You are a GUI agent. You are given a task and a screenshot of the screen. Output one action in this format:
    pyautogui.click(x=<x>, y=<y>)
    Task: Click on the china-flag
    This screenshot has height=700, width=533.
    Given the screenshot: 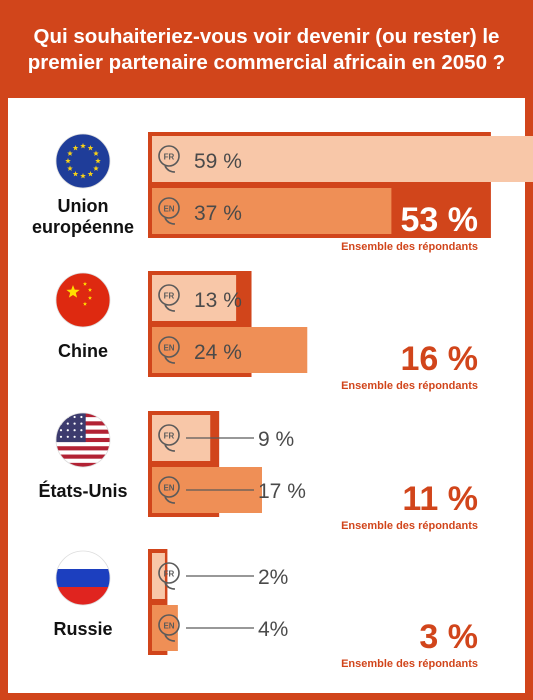 What is the action you would take?
    pyautogui.click(x=83, y=300)
    